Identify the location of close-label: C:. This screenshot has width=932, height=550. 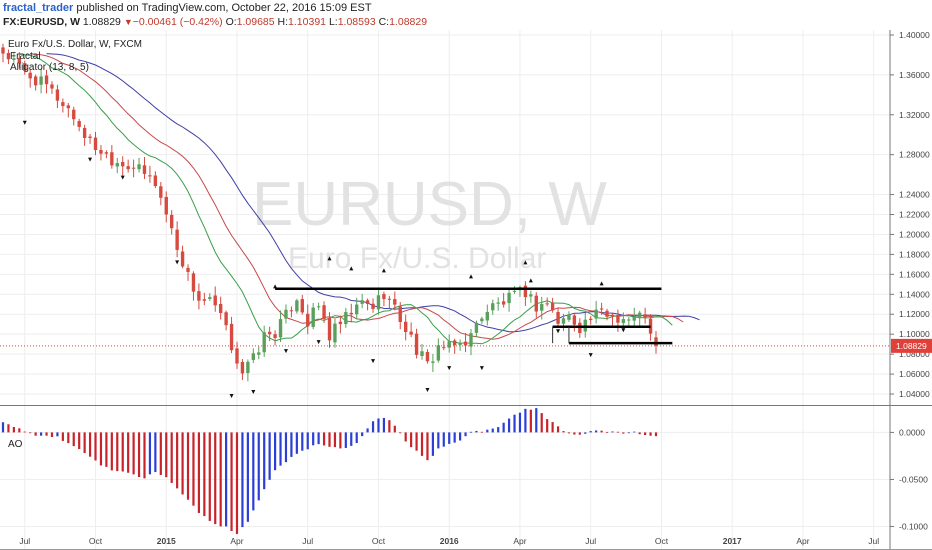
(384, 22).